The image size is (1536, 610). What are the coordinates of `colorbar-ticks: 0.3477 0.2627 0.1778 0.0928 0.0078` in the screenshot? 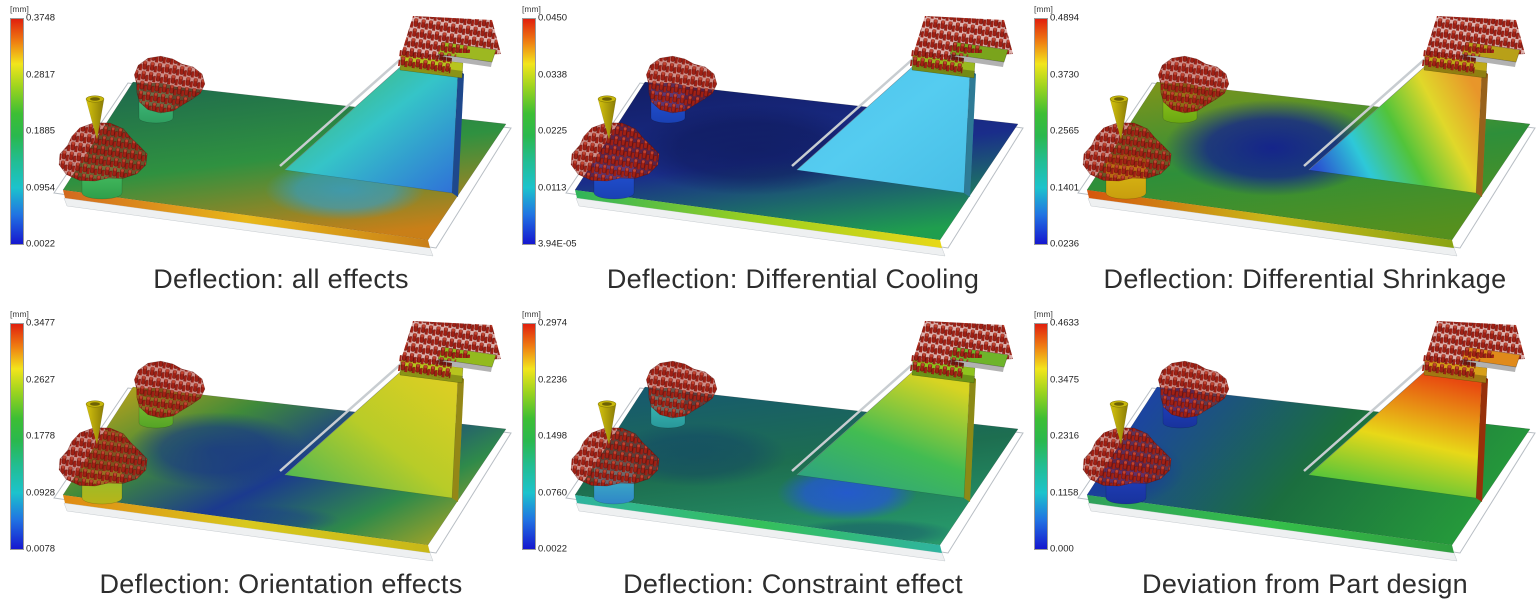 It's located at (58, 436).